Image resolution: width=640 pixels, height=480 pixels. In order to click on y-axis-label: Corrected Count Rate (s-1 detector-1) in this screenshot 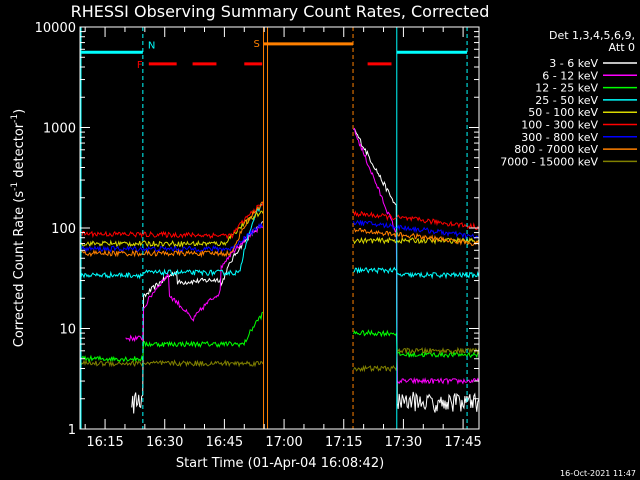, I will do `click(18, 228)`.